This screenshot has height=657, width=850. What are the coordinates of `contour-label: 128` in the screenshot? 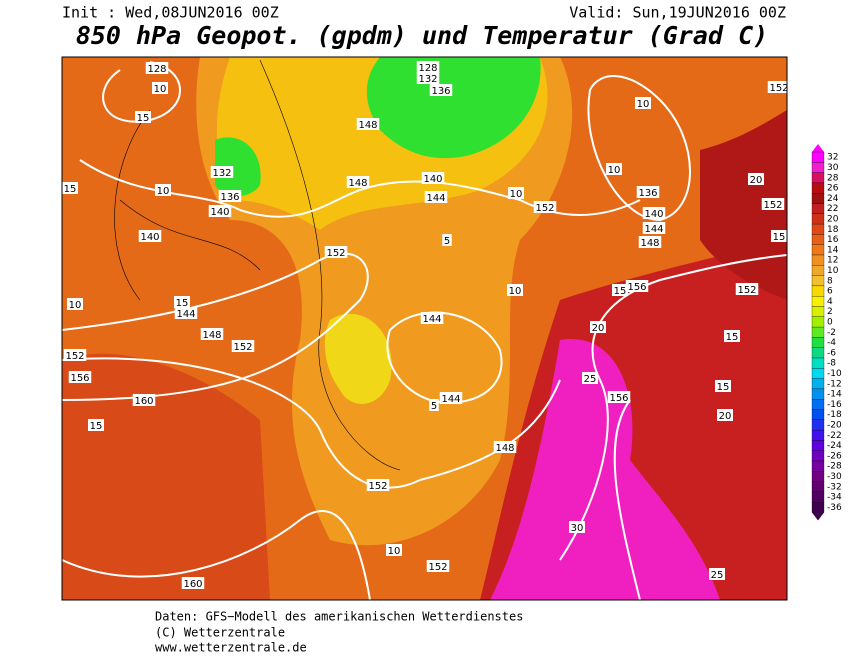 It's located at (427, 68).